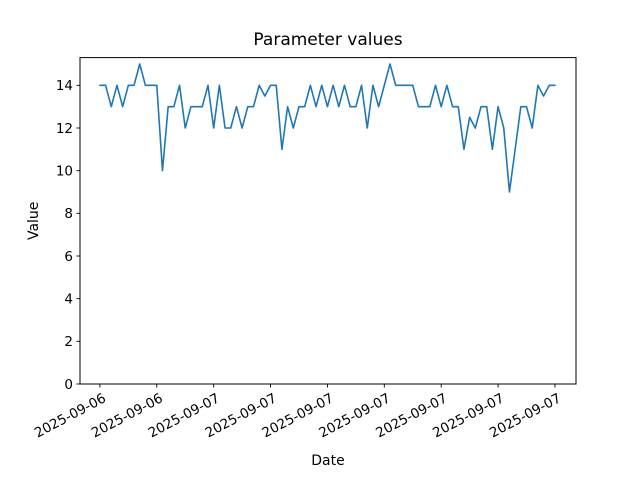 Image resolution: width=640 pixels, height=480 pixels. What do you see at coordinates (327, 461) in the screenshot?
I see `x-axis-label: Date` at bounding box center [327, 461].